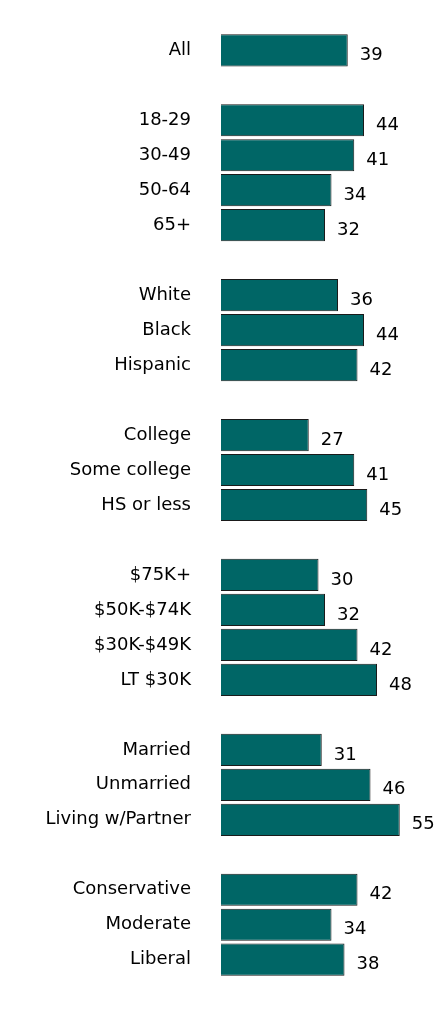 This screenshot has width=443, height=1010. I want to click on y-tick-label: Unmarried, so click(143, 783).